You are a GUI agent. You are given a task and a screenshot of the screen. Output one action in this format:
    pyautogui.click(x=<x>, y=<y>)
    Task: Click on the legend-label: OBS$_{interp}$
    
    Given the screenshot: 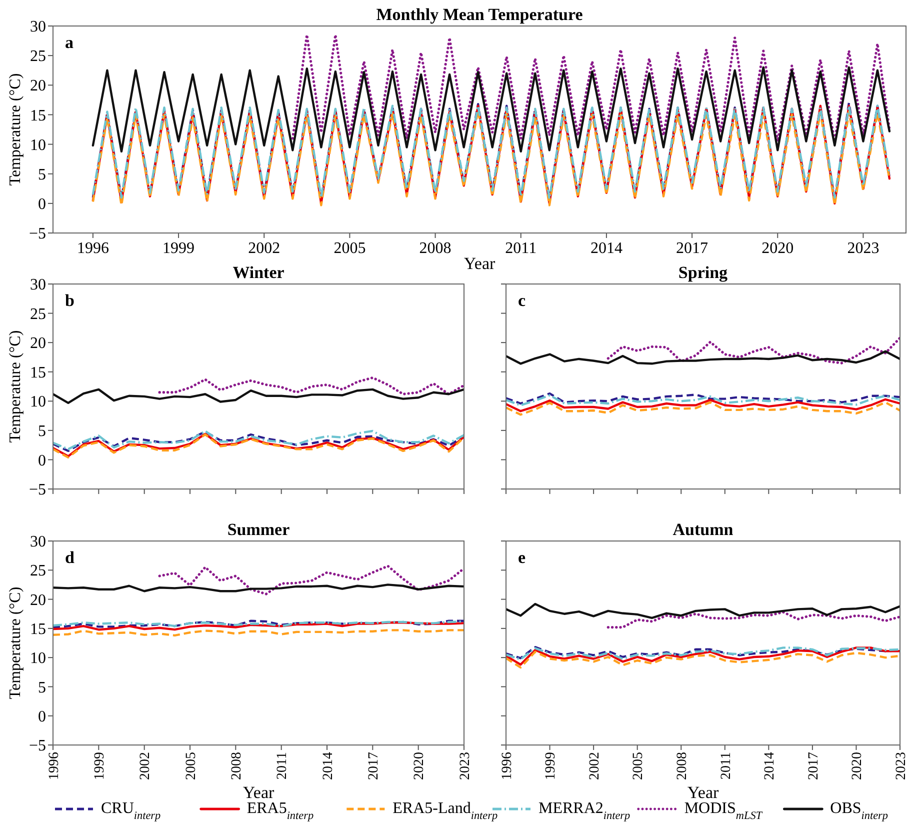 What is the action you would take?
    pyautogui.click(x=859, y=811)
    